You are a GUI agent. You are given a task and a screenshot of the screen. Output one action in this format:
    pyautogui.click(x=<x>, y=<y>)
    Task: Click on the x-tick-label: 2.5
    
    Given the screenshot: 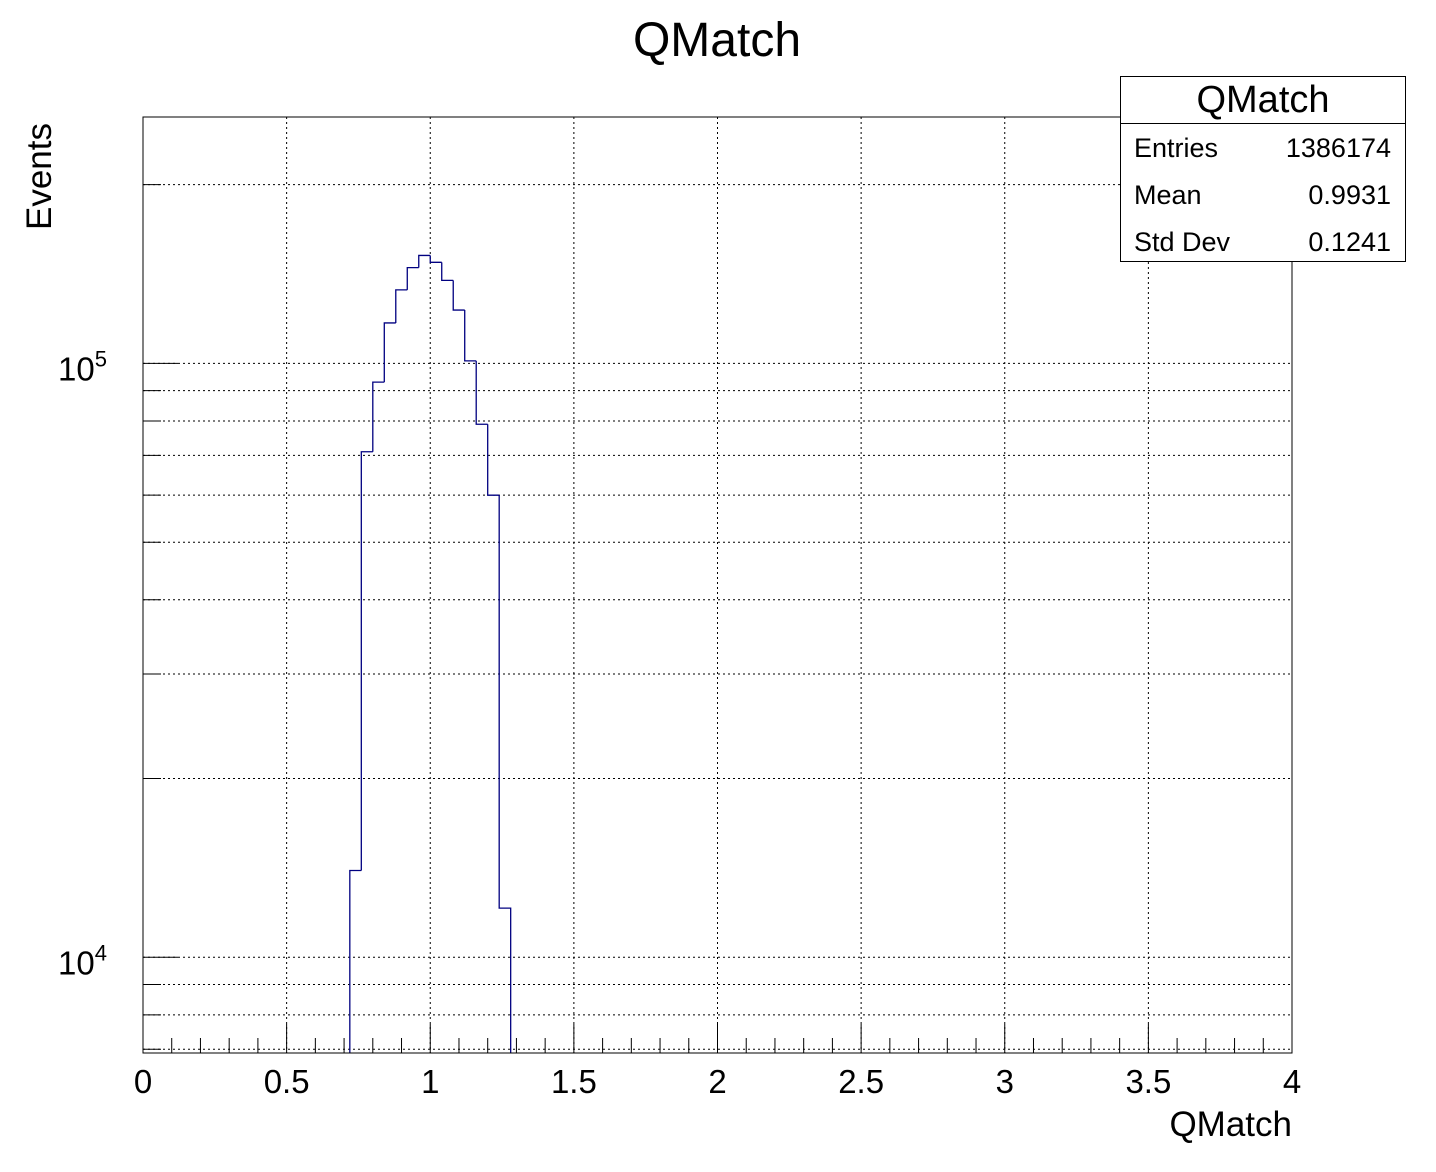 What is the action you would take?
    pyautogui.click(x=861, y=1081)
    